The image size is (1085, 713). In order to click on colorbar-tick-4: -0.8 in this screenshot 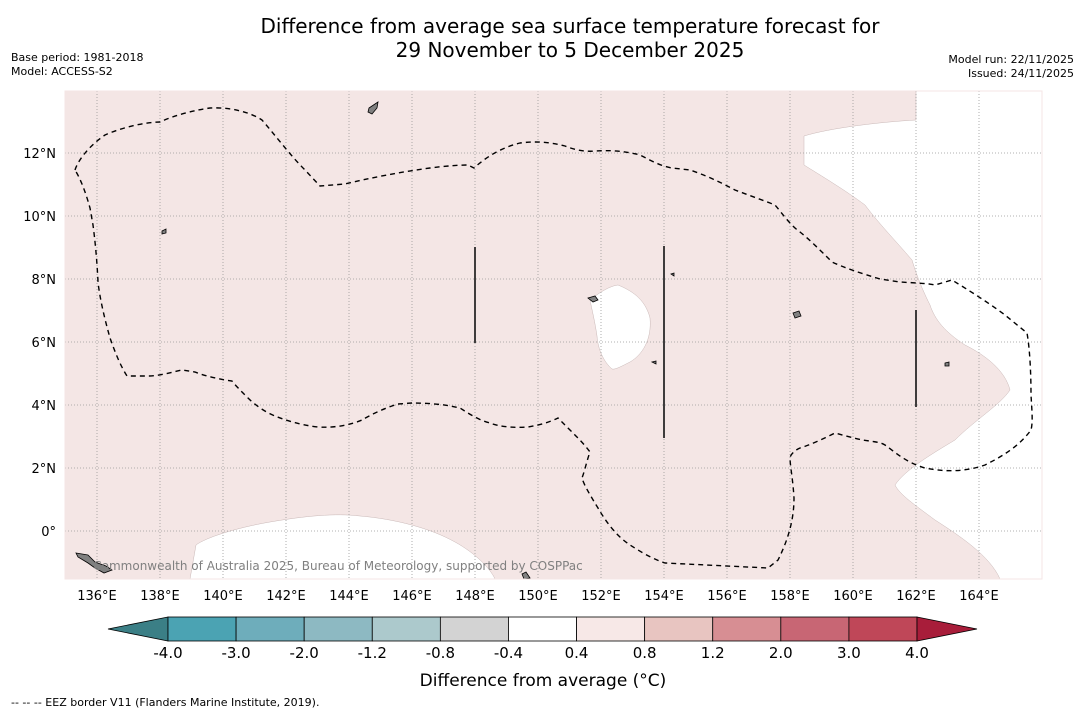, I will do `click(440, 653)`.